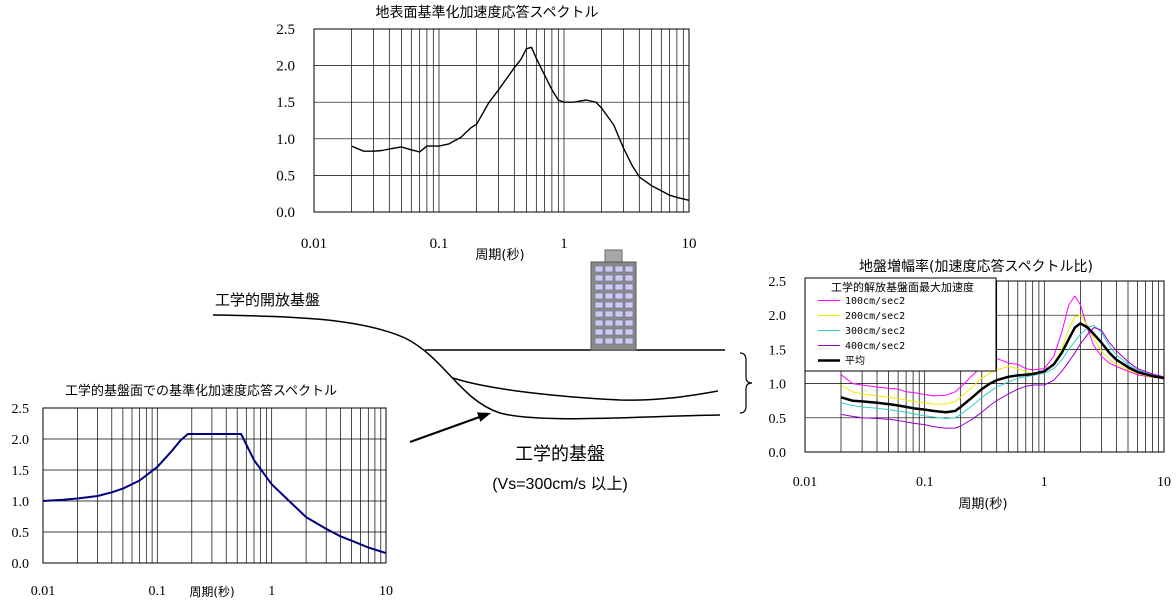 The image size is (1176, 602). I want to click on building-rooftop, so click(613, 256).